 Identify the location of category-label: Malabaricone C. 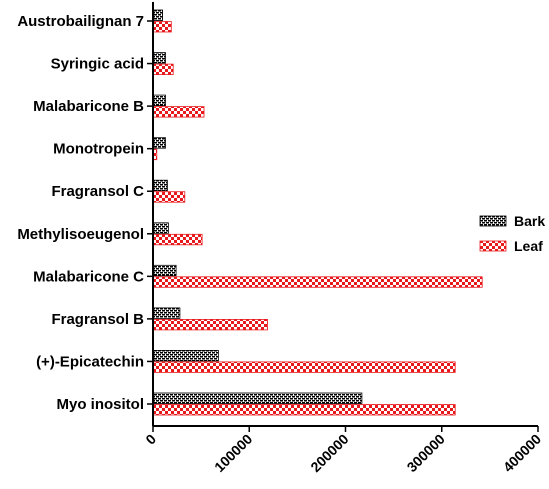
(88, 276).